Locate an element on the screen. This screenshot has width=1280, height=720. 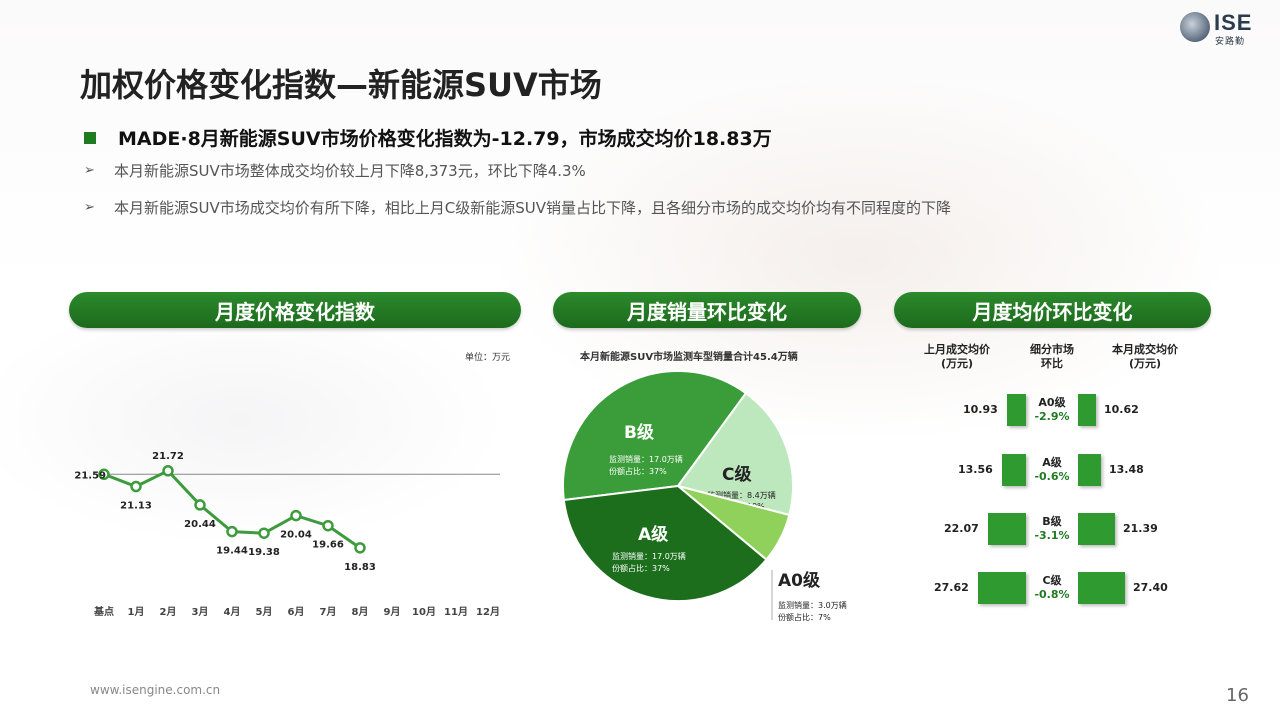
data-label: 18.83 is located at coordinates (360, 567).